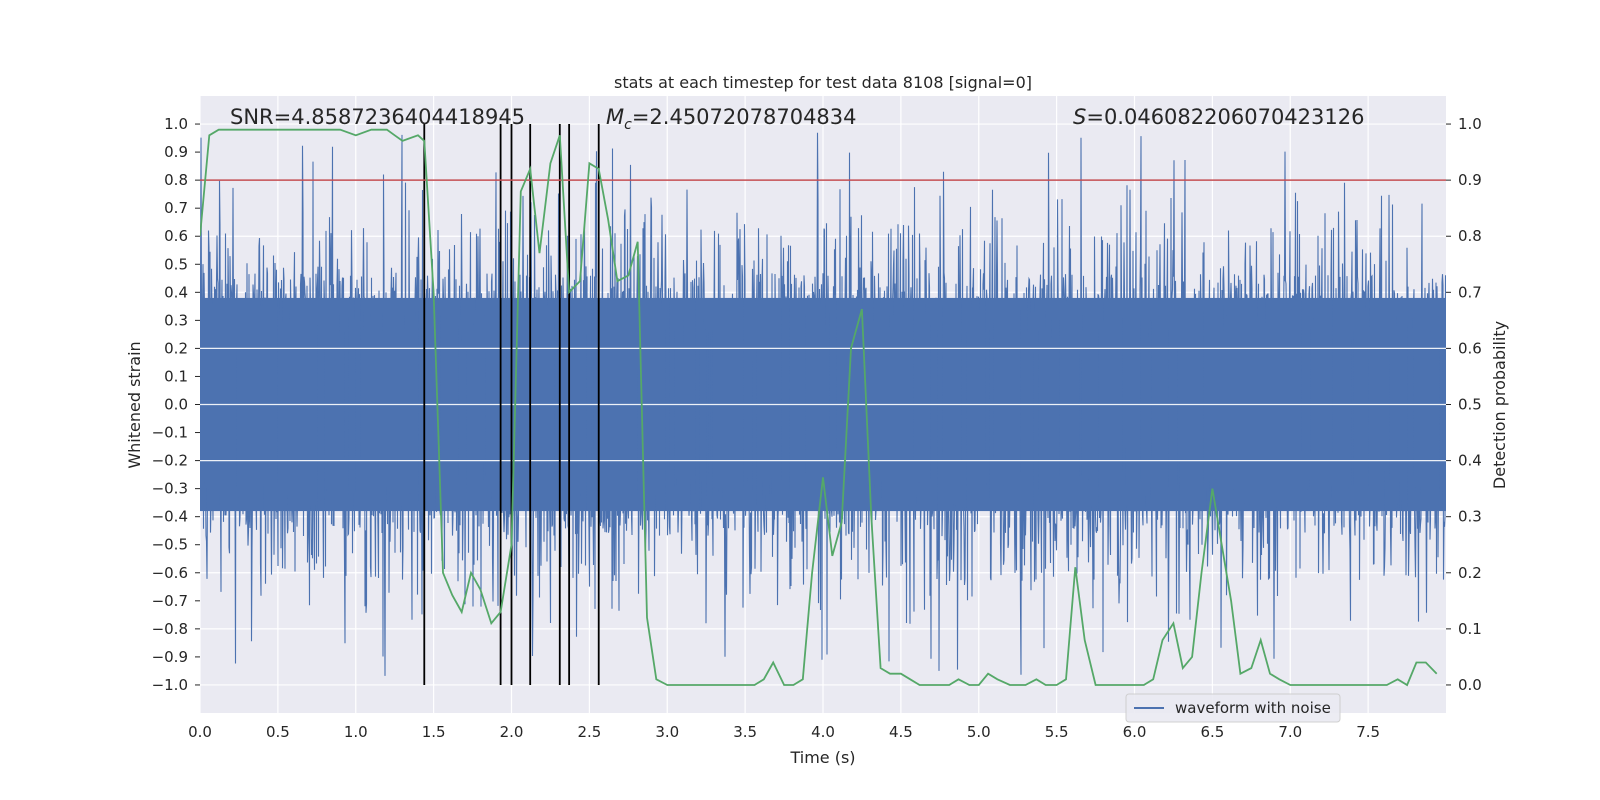  I want to click on y-tick-label: 0.2, so click(176, 348).